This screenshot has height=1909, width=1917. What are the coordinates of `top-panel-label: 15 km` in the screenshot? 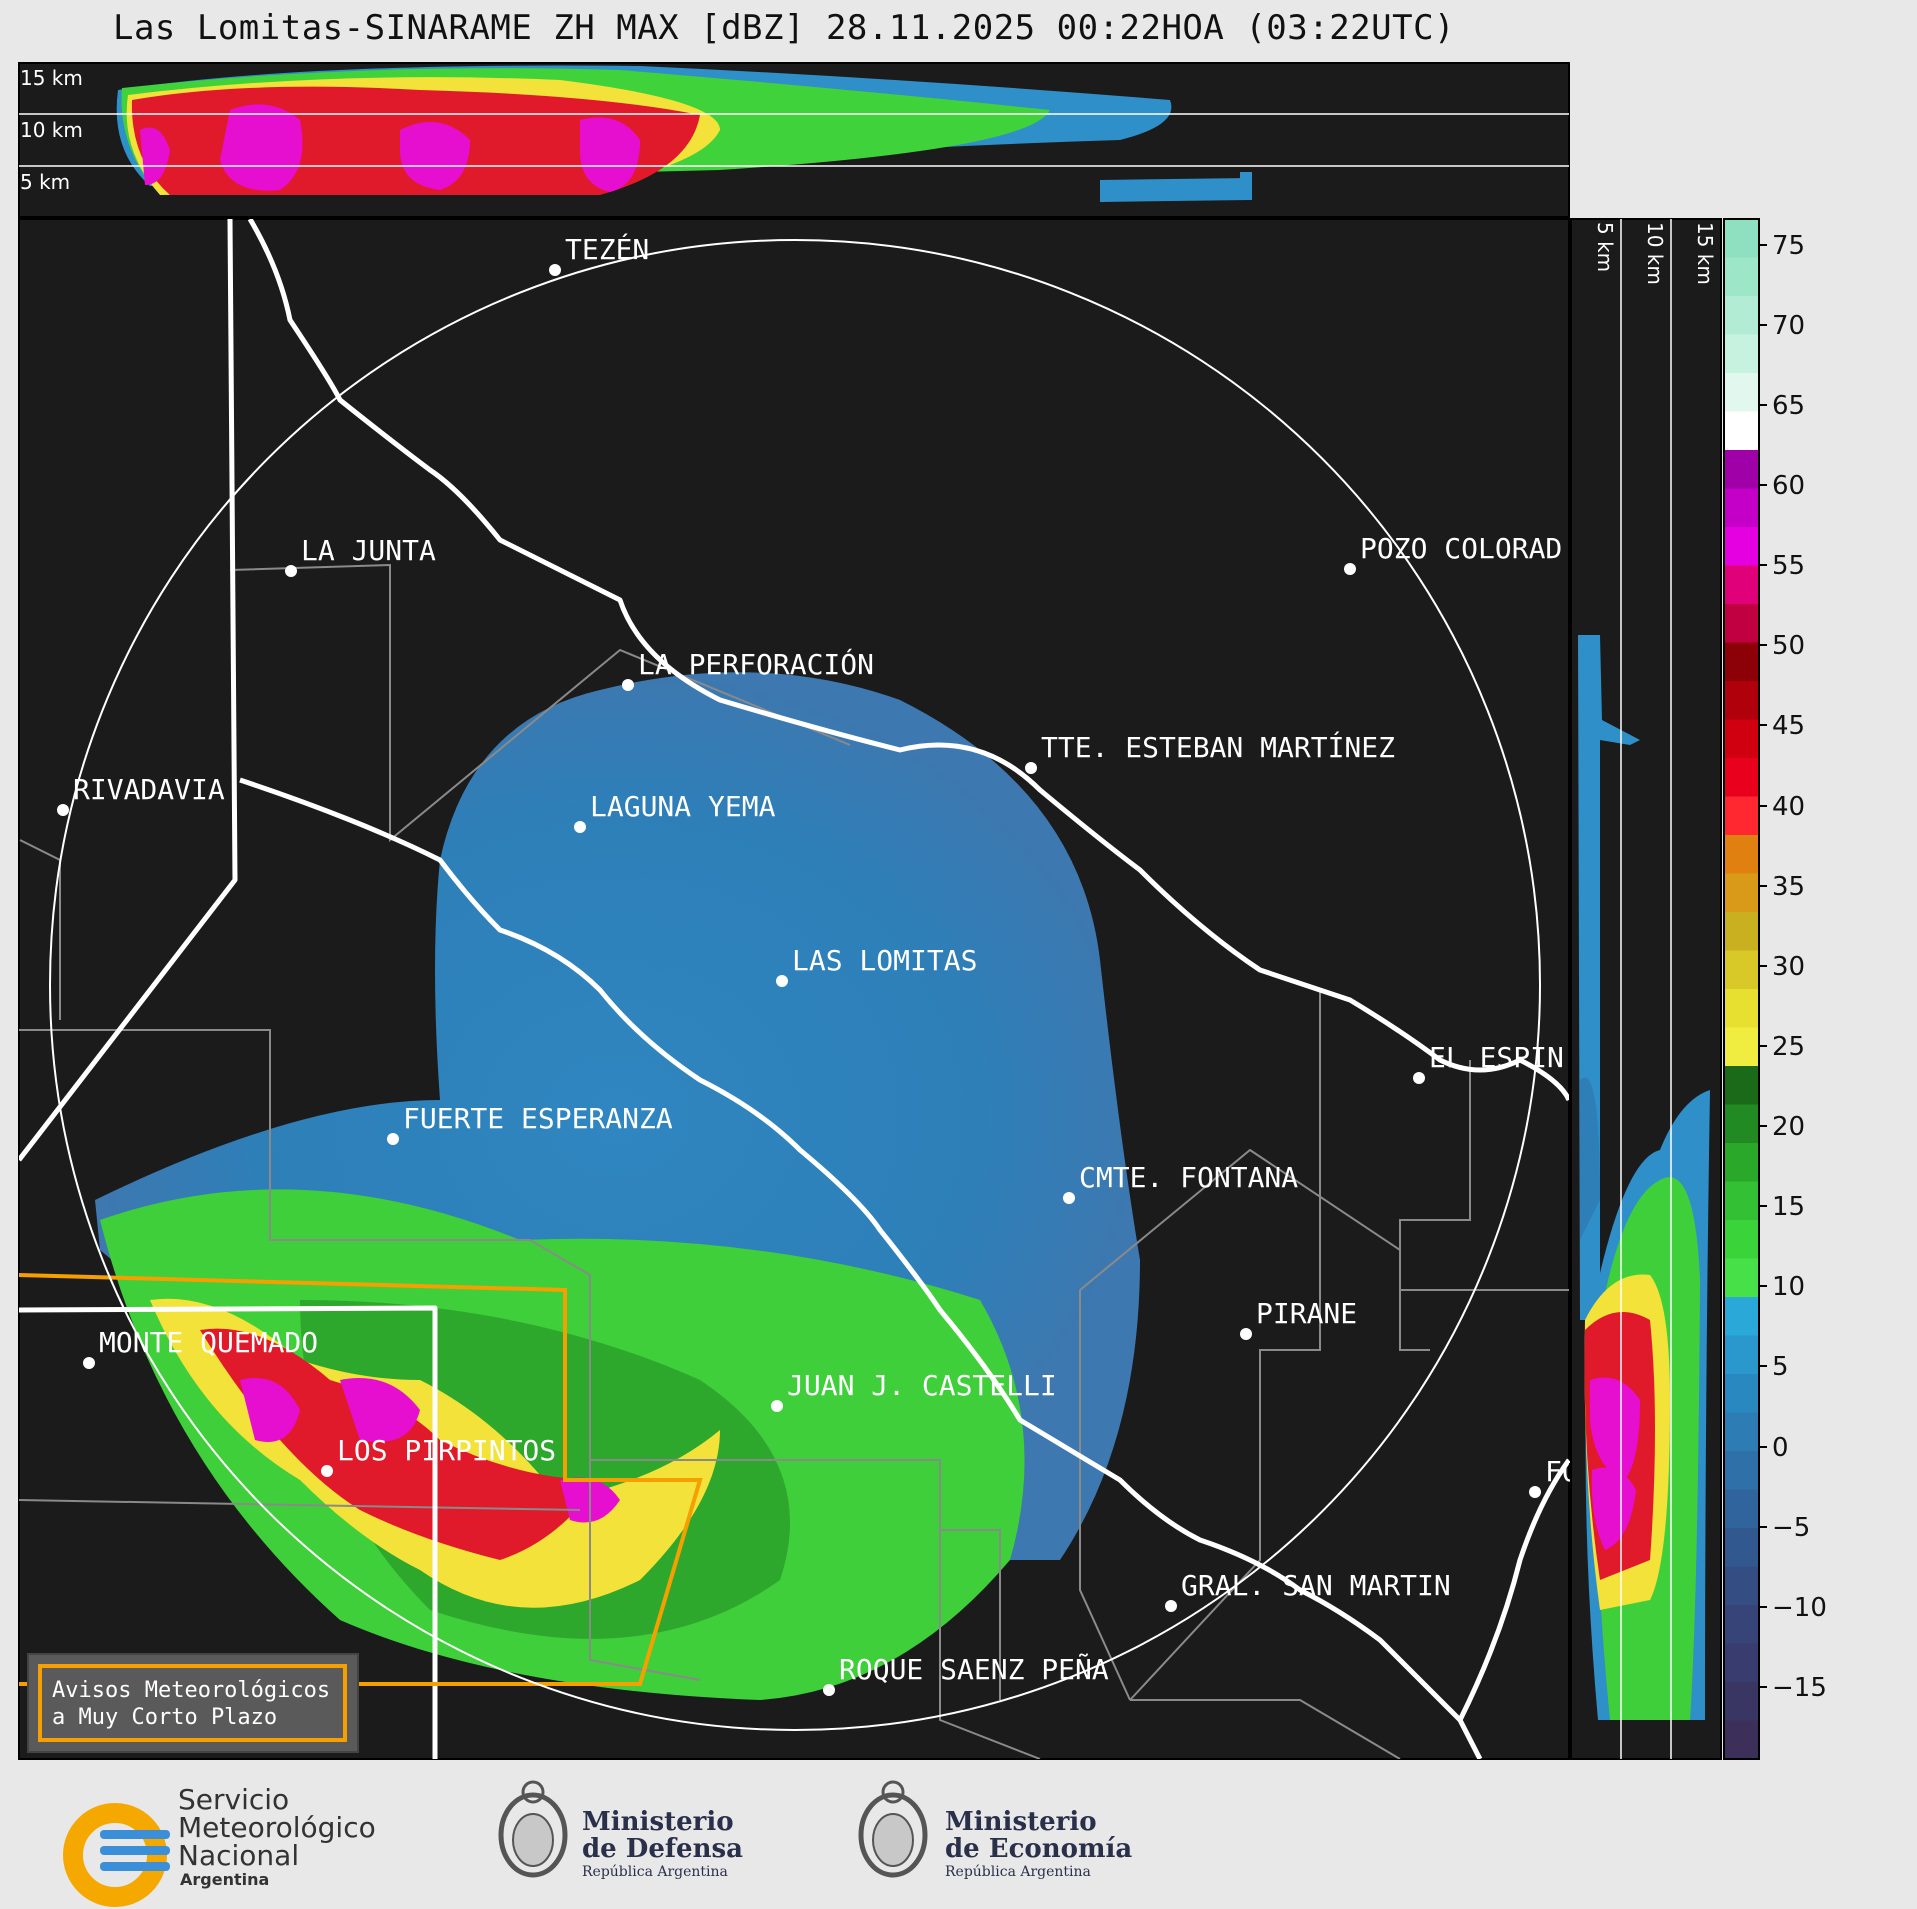 It's located at (51, 78).